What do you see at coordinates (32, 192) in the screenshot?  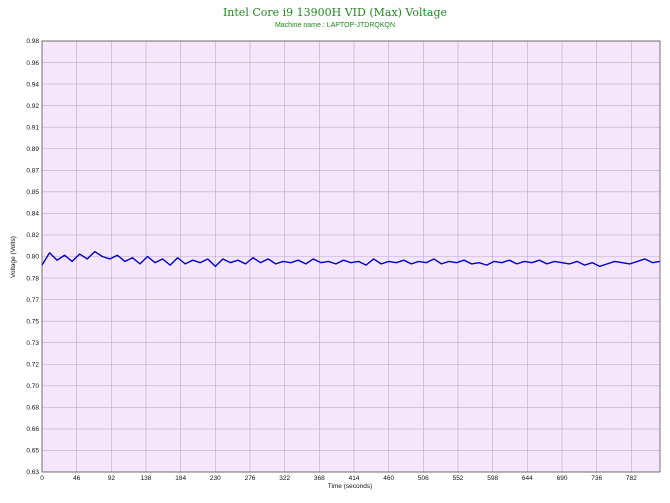 I see `y-tick-label: 0.85` at bounding box center [32, 192].